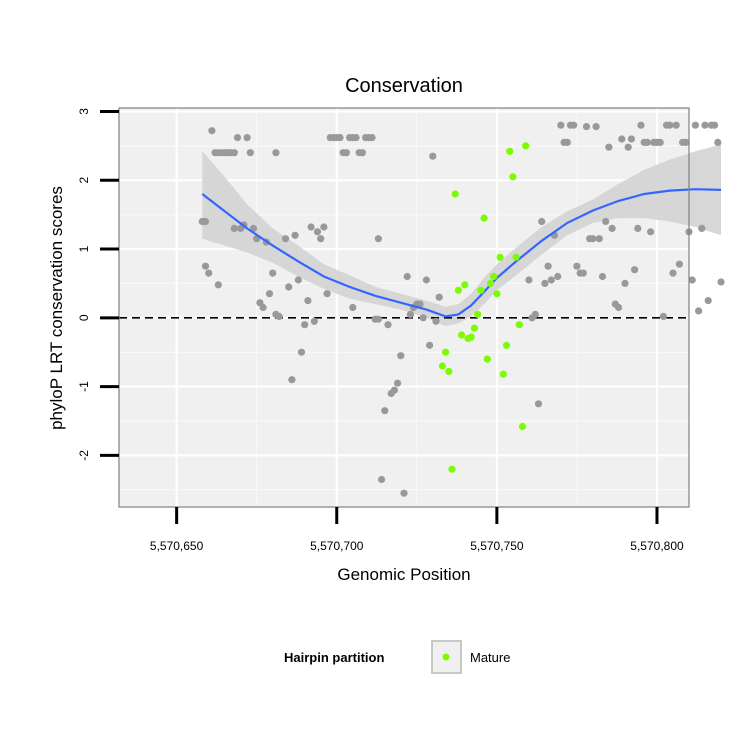  What do you see at coordinates (397, 657) in the screenshot?
I see `legend: Hairpin partition Mature` at bounding box center [397, 657].